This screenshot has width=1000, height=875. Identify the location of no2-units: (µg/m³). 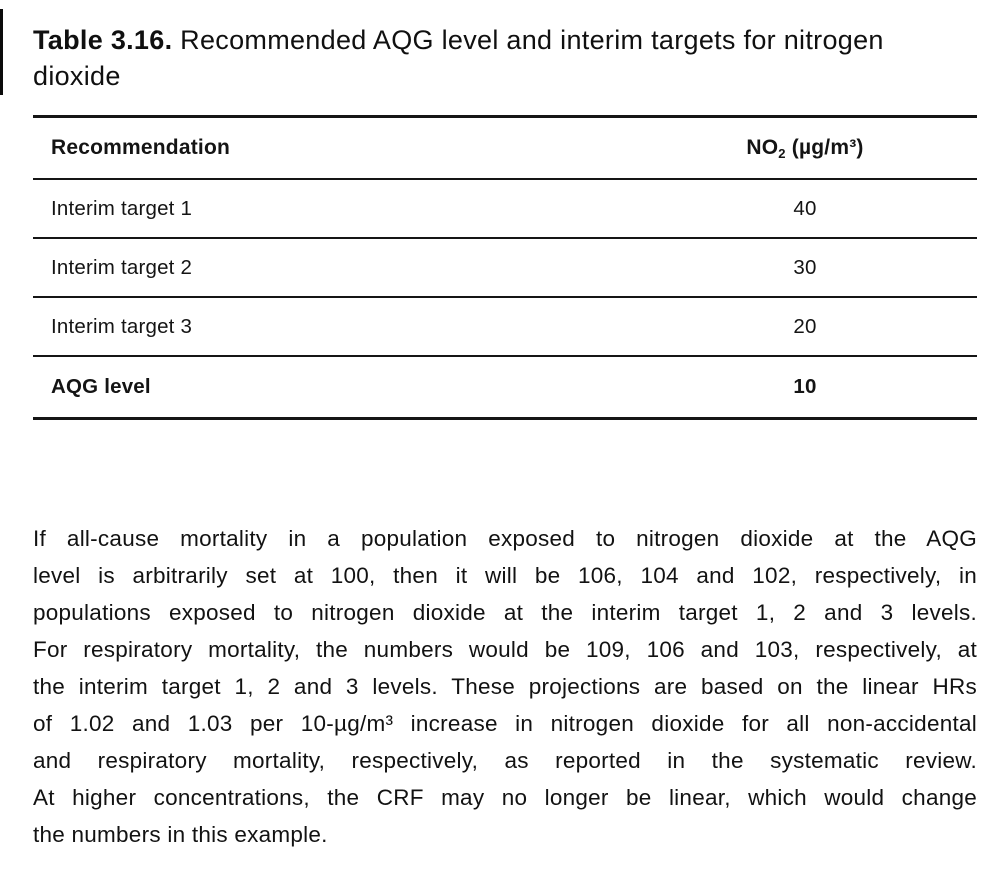
(824, 147).